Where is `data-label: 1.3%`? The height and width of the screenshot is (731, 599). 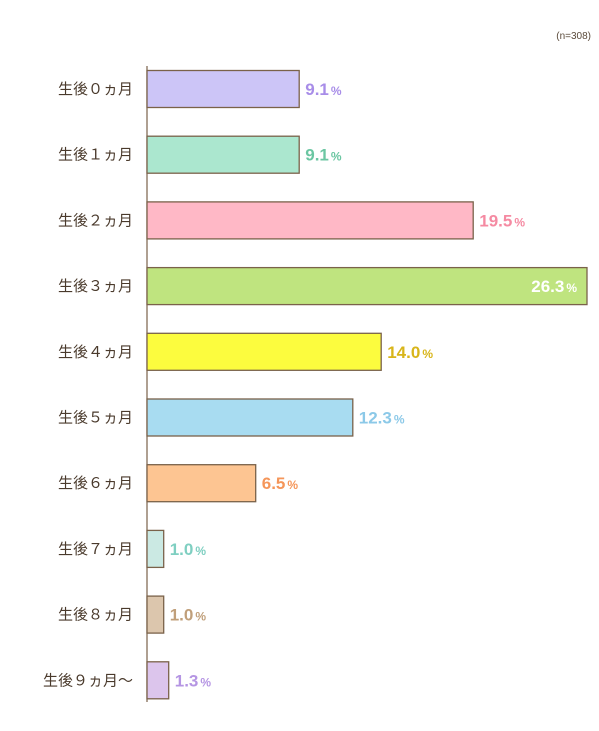 data-label: 1.3% is located at coordinates (193, 680).